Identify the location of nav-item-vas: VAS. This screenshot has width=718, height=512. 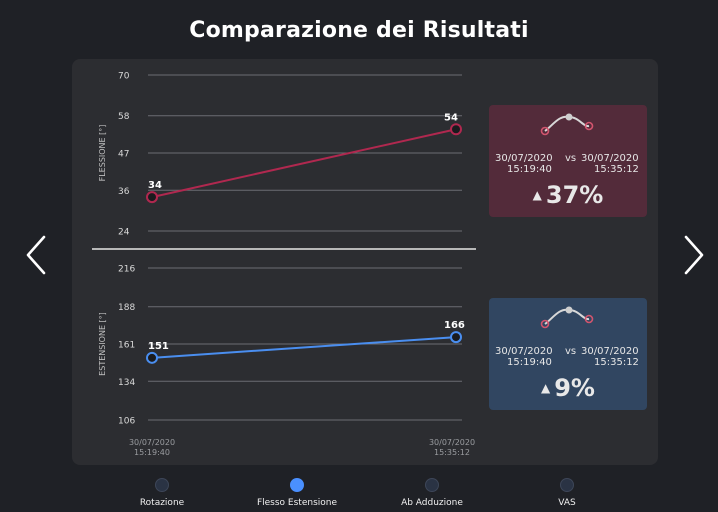
(567, 493).